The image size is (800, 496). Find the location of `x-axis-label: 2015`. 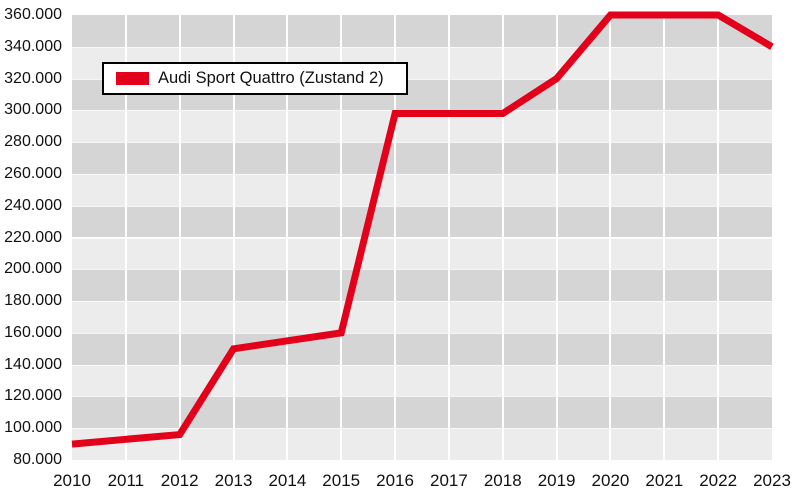

x-axis-label: 2015 is located at coordinates (341, 480).